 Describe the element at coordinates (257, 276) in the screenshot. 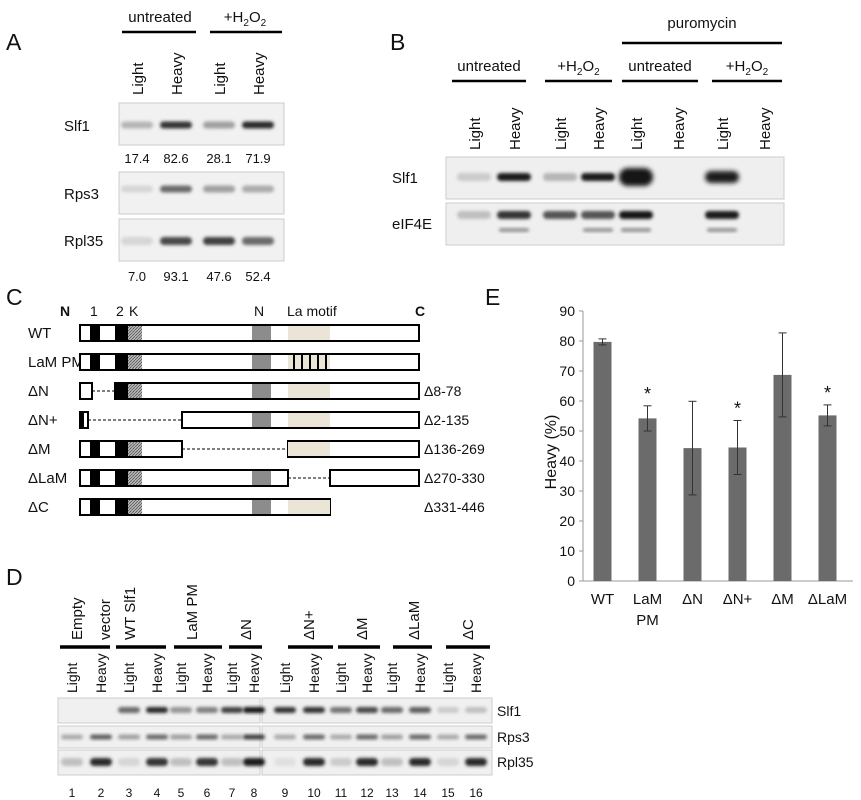

I see `quant-value: 52.4` at that location.